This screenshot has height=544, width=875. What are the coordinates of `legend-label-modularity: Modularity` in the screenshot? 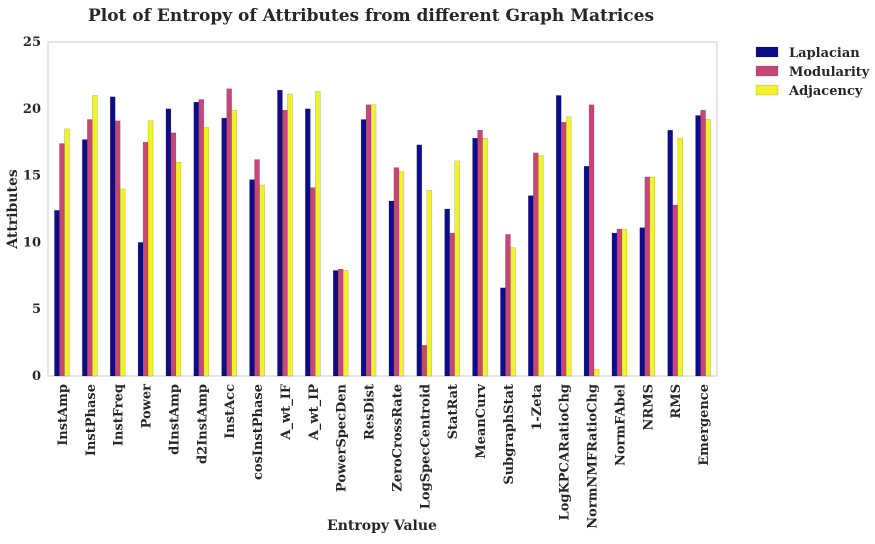 It's located at (829, 72).